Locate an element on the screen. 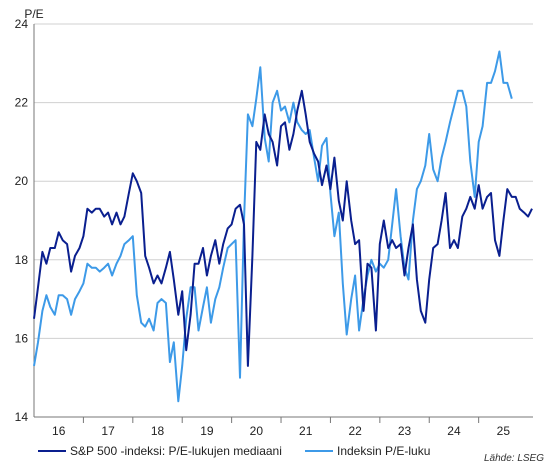  y-tick-label-24: 24 is located at coordinates (22, 24).